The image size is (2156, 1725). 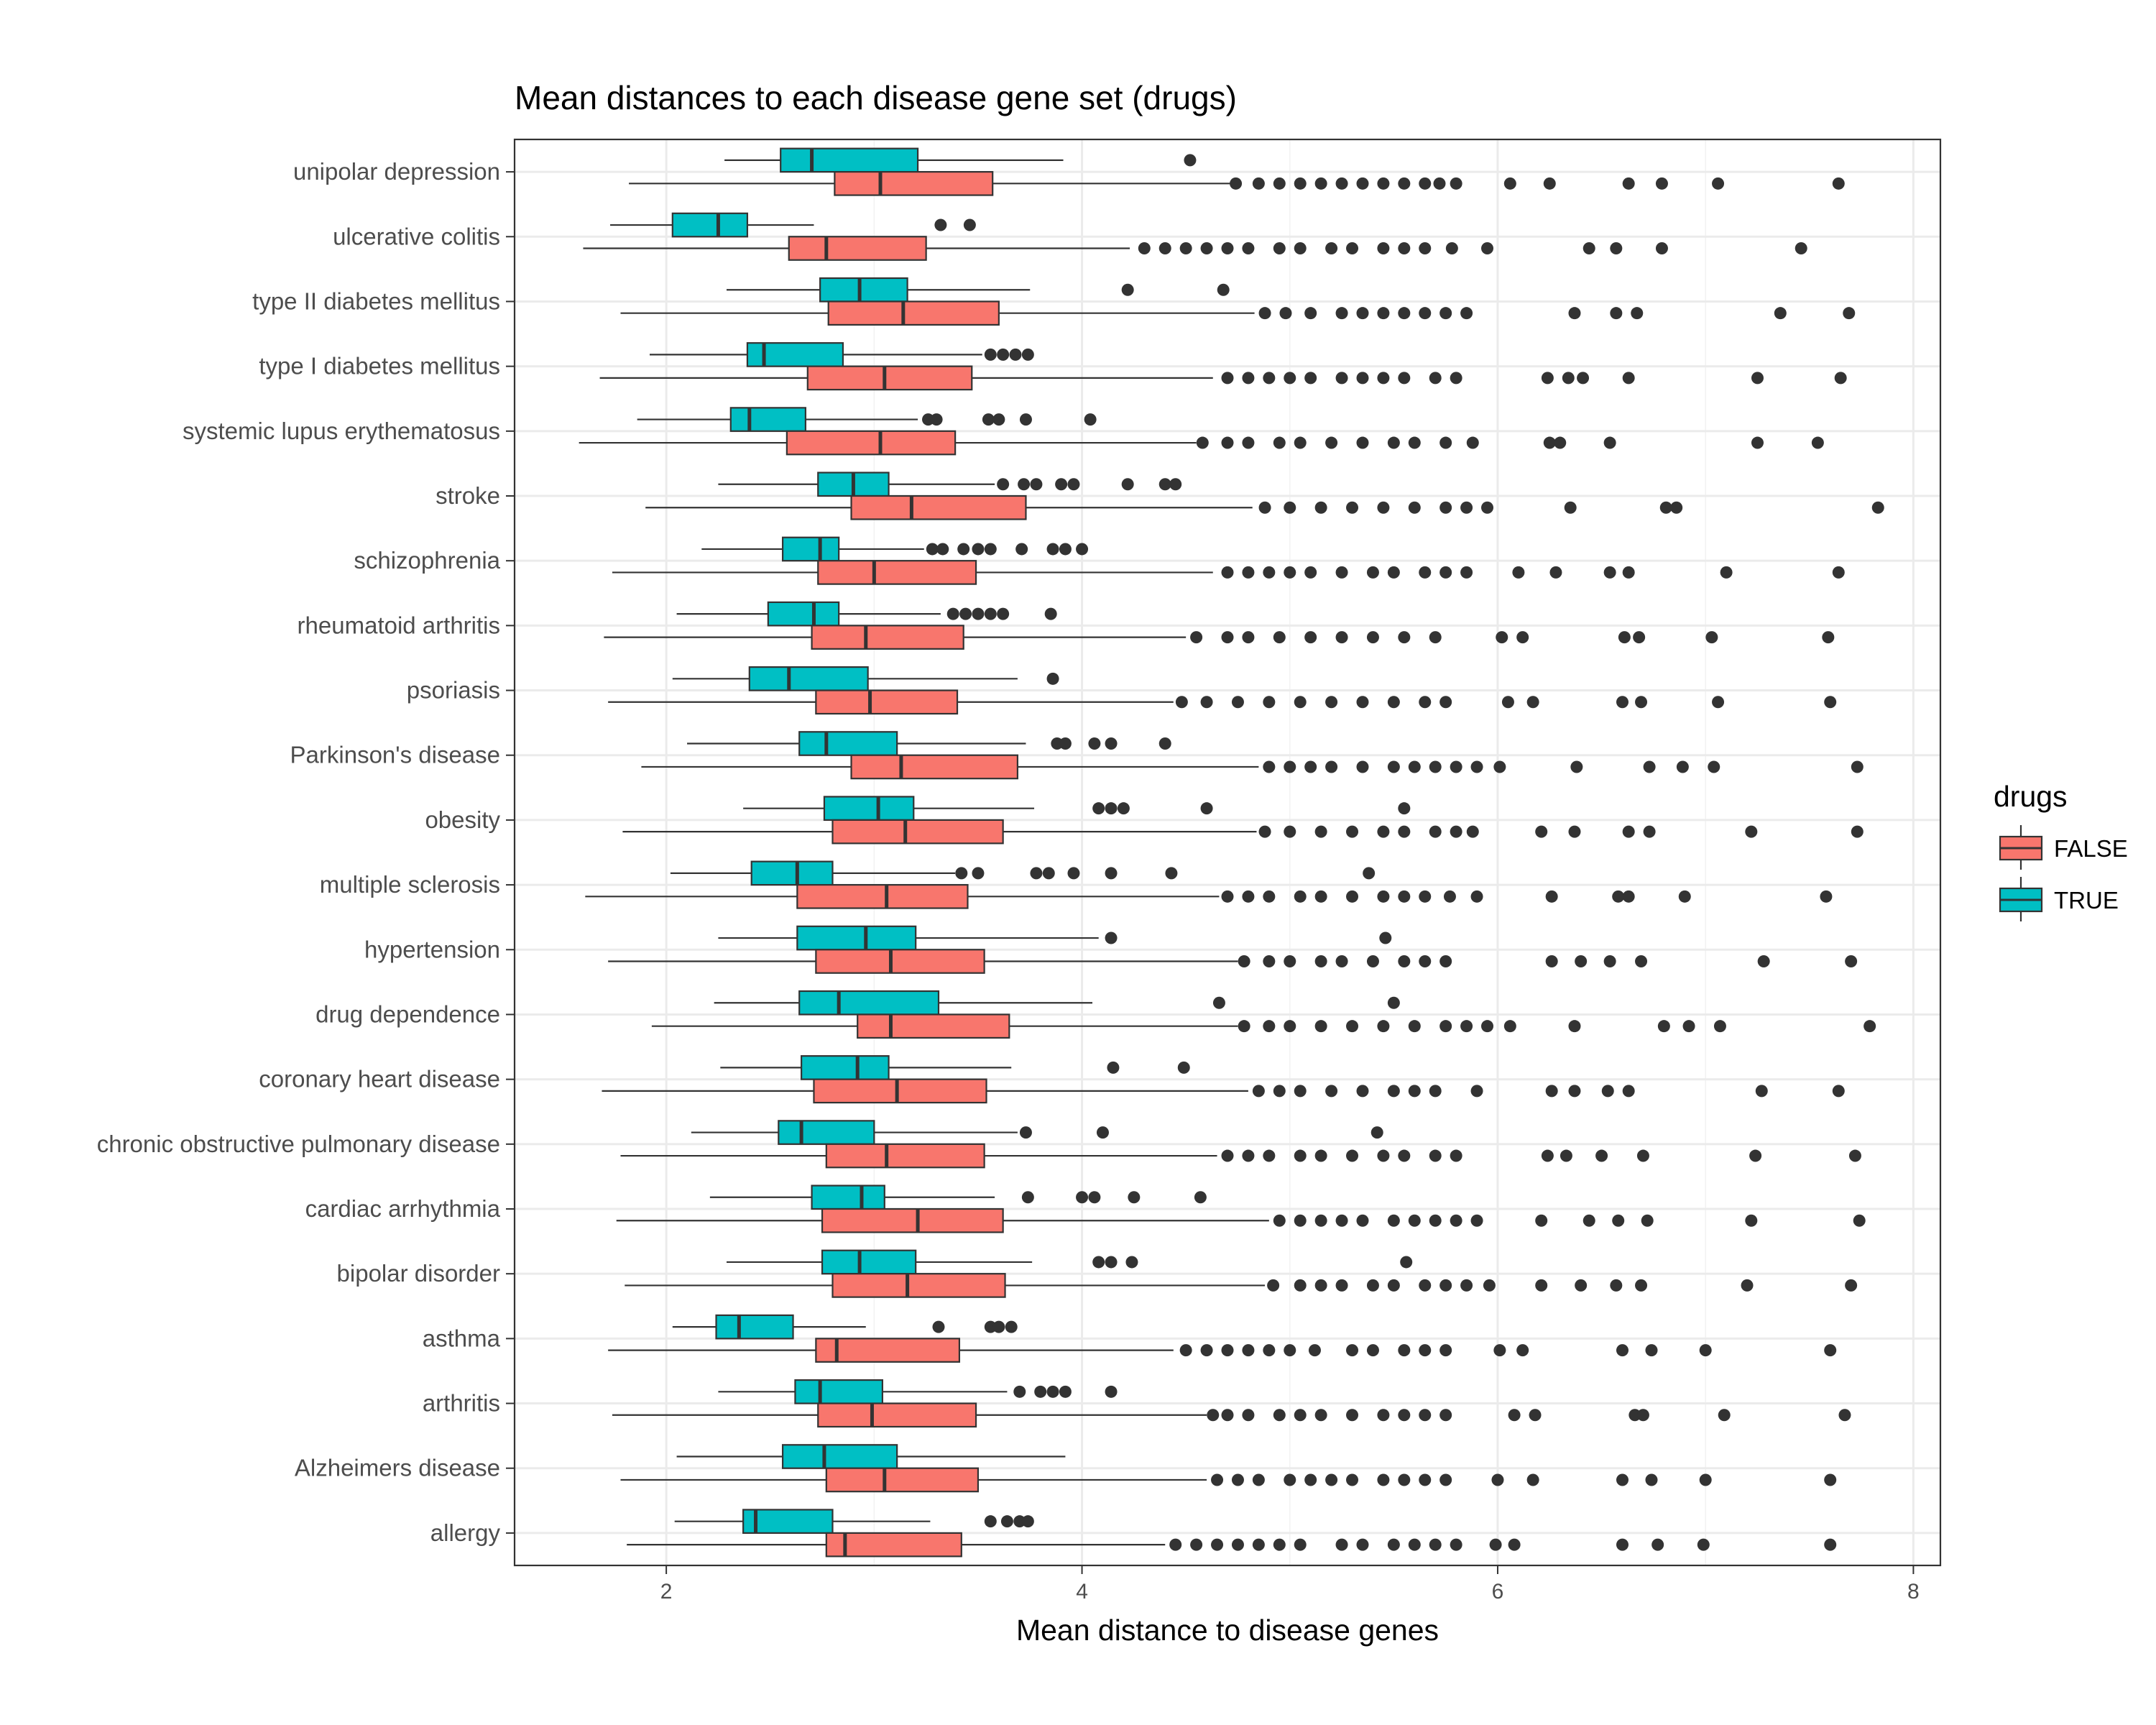 I want to click on legend-title: drugs, so click(x=2031, y=796).